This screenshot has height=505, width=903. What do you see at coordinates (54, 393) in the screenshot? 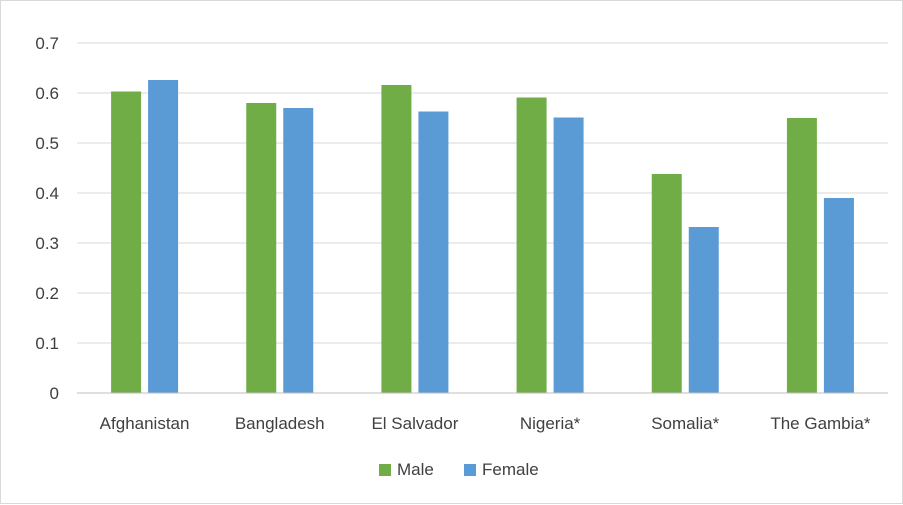
I see `y-tick-label: 0` at bounding box center [54, 393].